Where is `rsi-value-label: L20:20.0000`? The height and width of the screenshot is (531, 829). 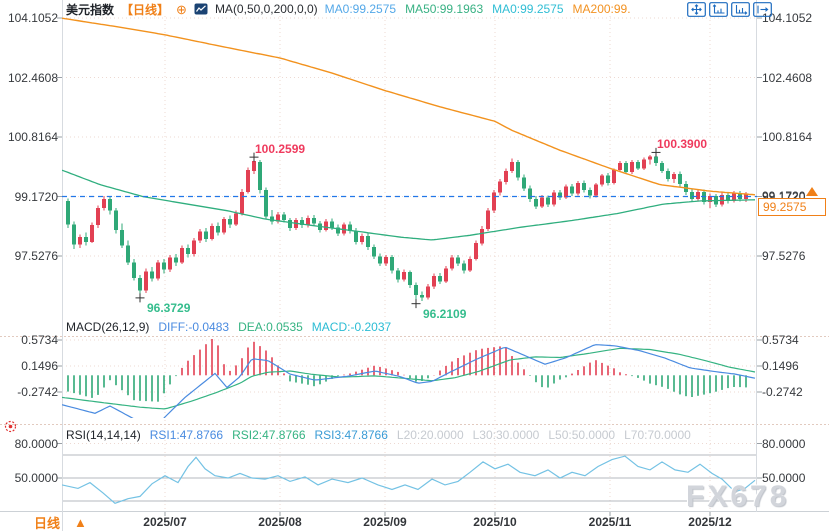
rsi-value-label: L20:20.0000 is located at coordinates (430, 435).